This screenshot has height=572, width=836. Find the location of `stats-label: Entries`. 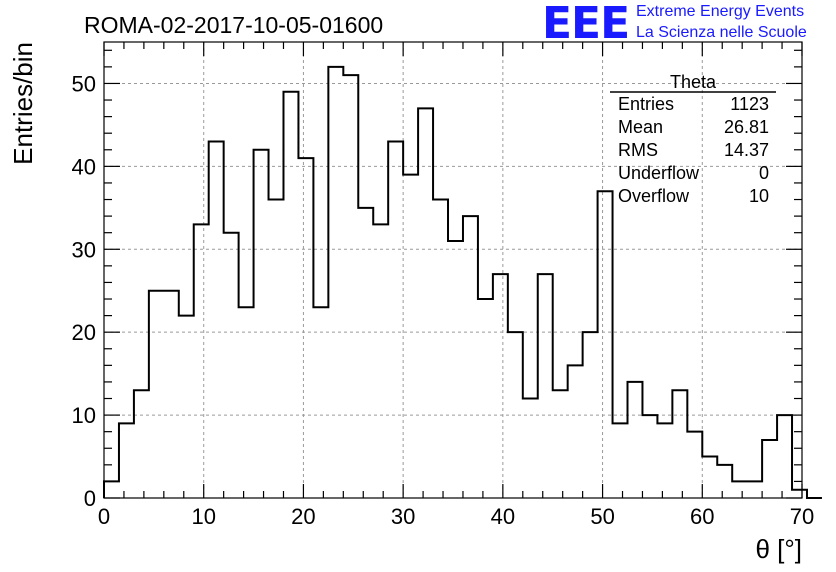

stats-label: Entries is located at coordinates (646, 104).